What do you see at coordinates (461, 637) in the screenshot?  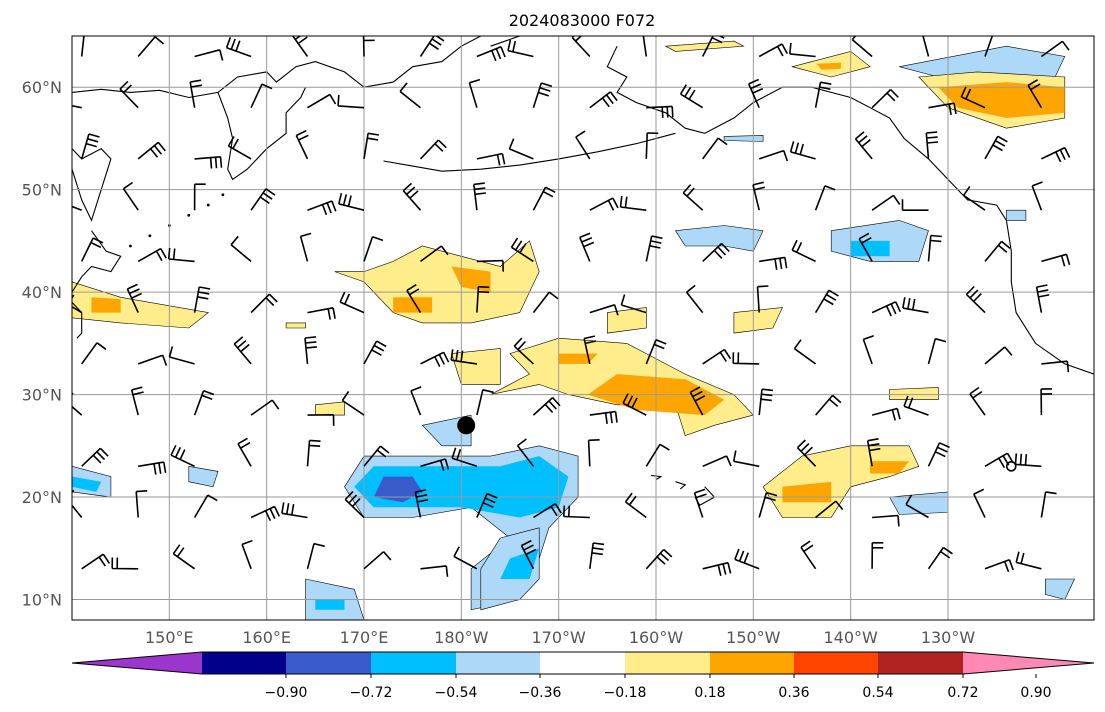 I see `lon-tick-label-3: 180°W` at bounding box center [461, 637].